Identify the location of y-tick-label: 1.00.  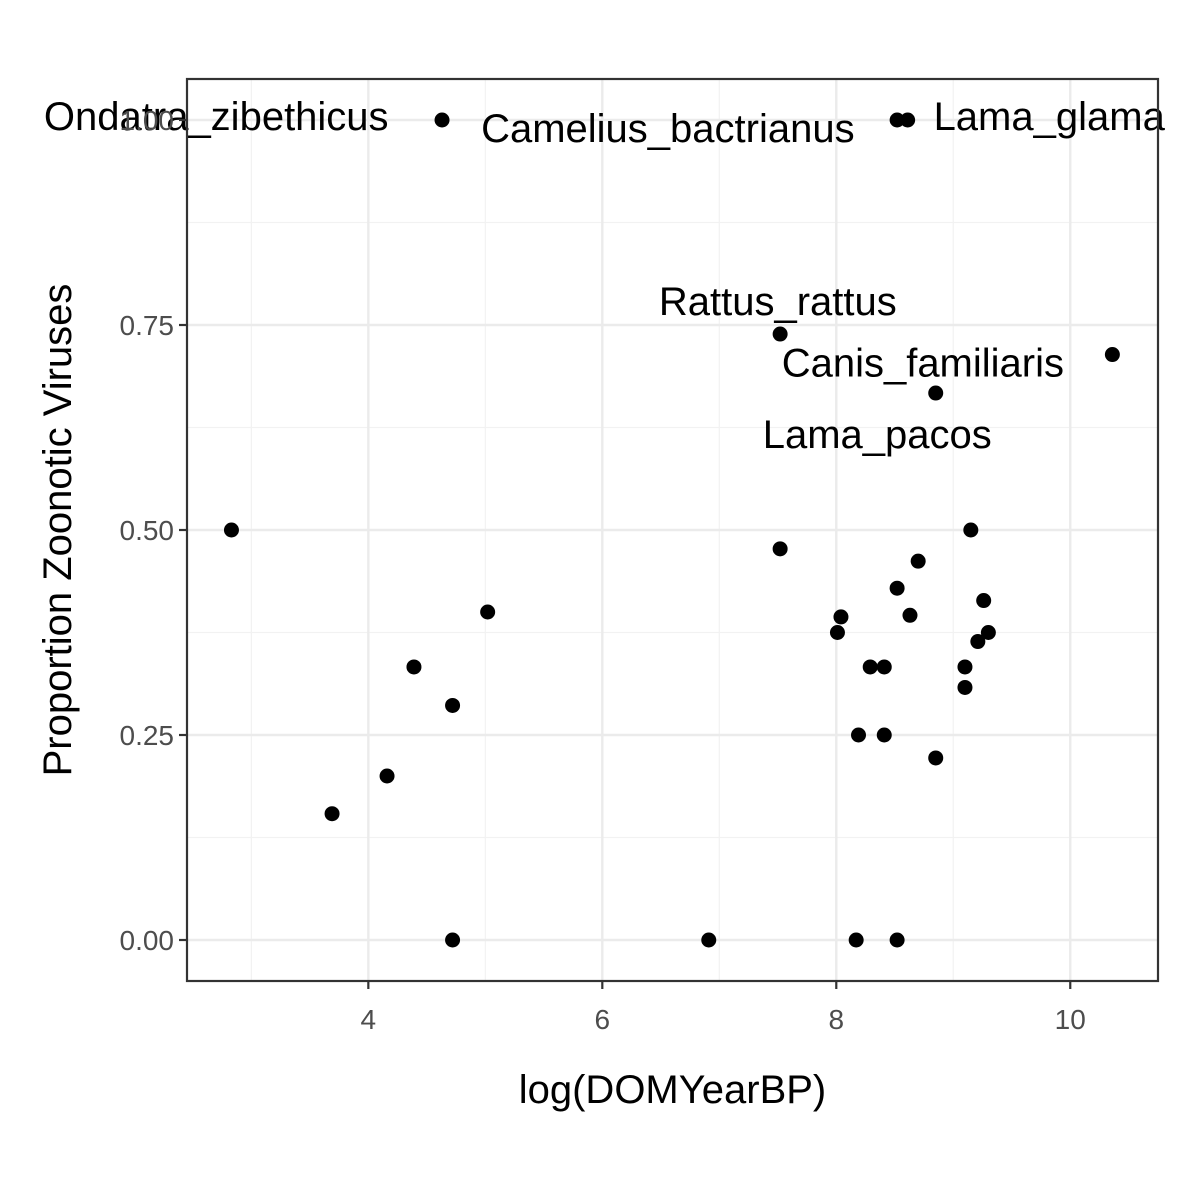
(147, 120).